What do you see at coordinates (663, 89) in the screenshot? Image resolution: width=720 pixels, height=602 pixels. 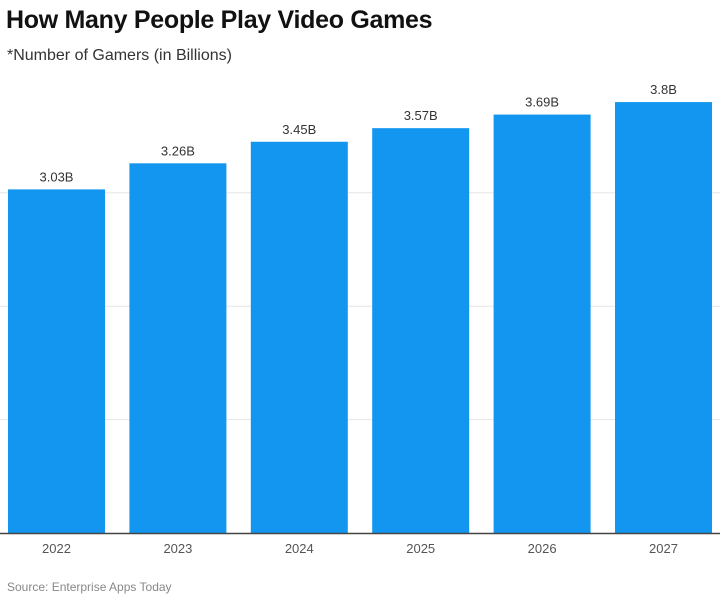 I see `data-label: 3.8B` at bounding box center [663, 89].